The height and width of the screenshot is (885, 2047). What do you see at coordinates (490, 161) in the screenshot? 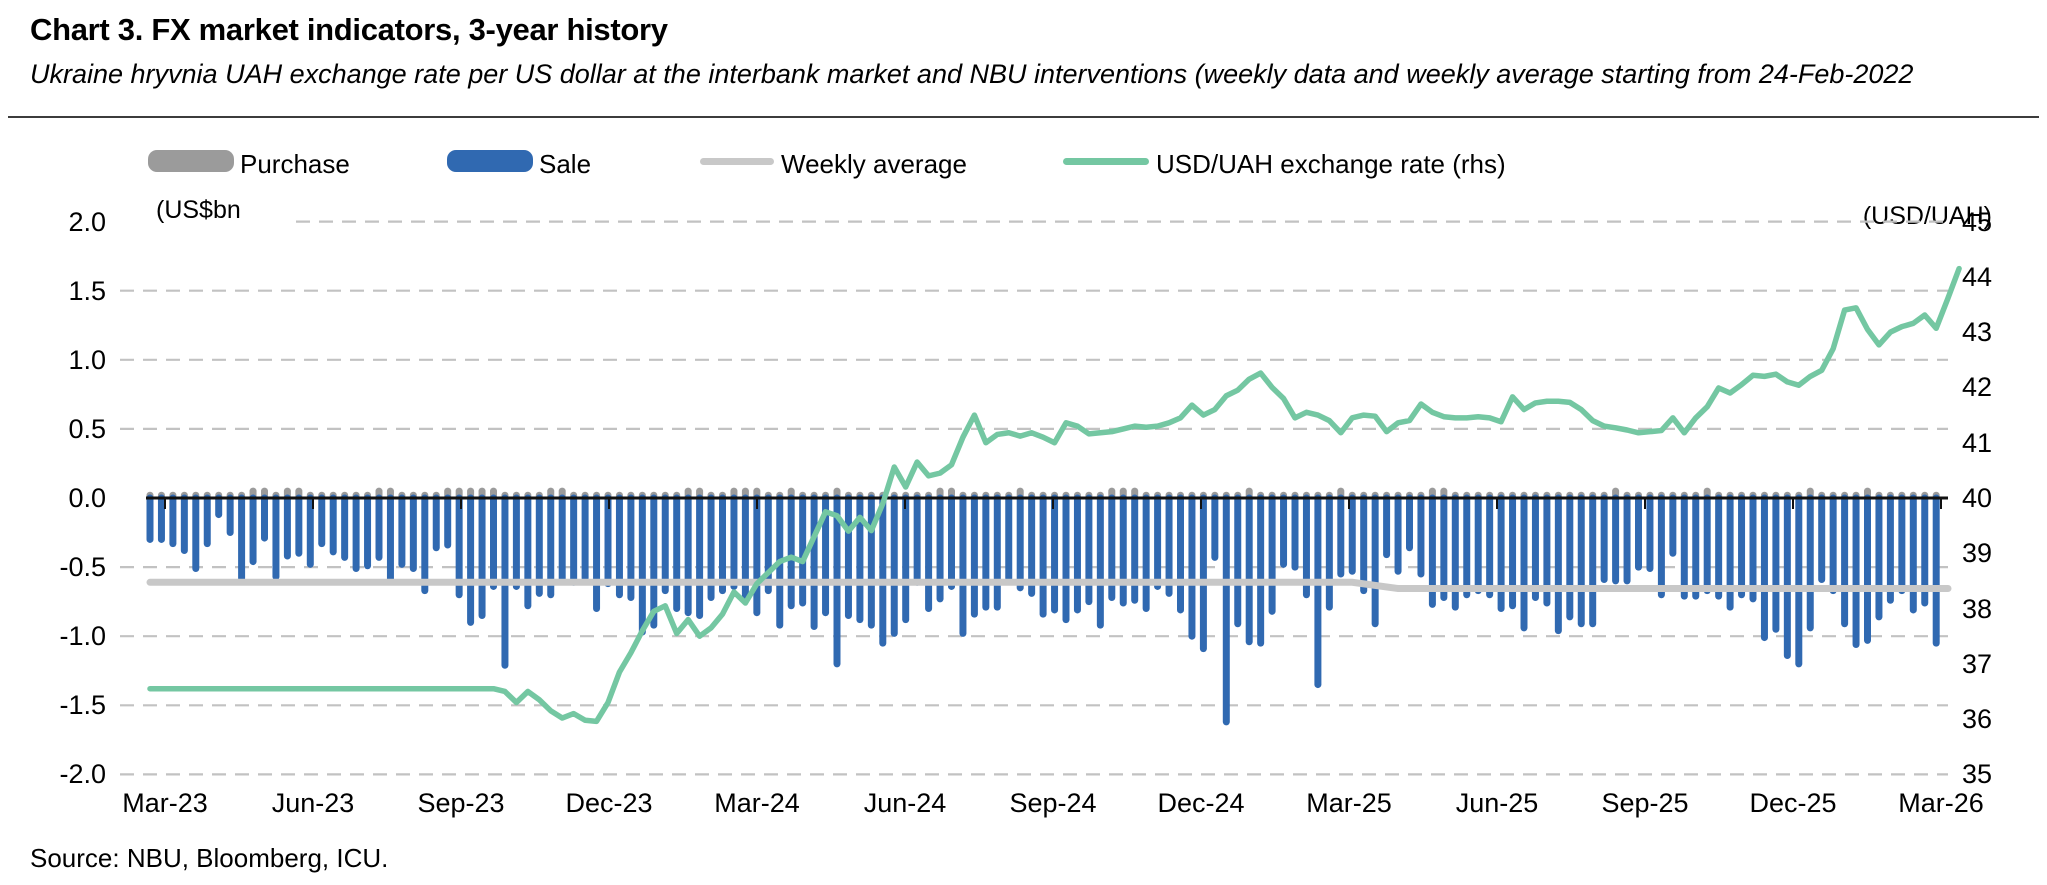
I see `legend-swatch-sale` at bounding box center [490, 161].